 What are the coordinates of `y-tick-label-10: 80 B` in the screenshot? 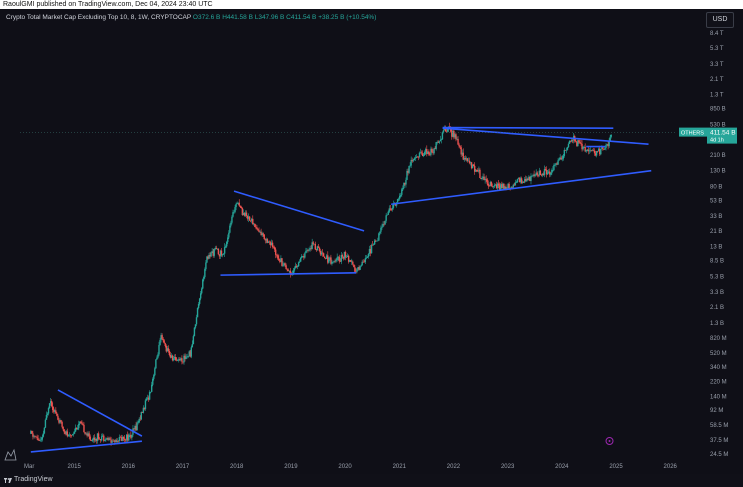 It's located at (716, 188).